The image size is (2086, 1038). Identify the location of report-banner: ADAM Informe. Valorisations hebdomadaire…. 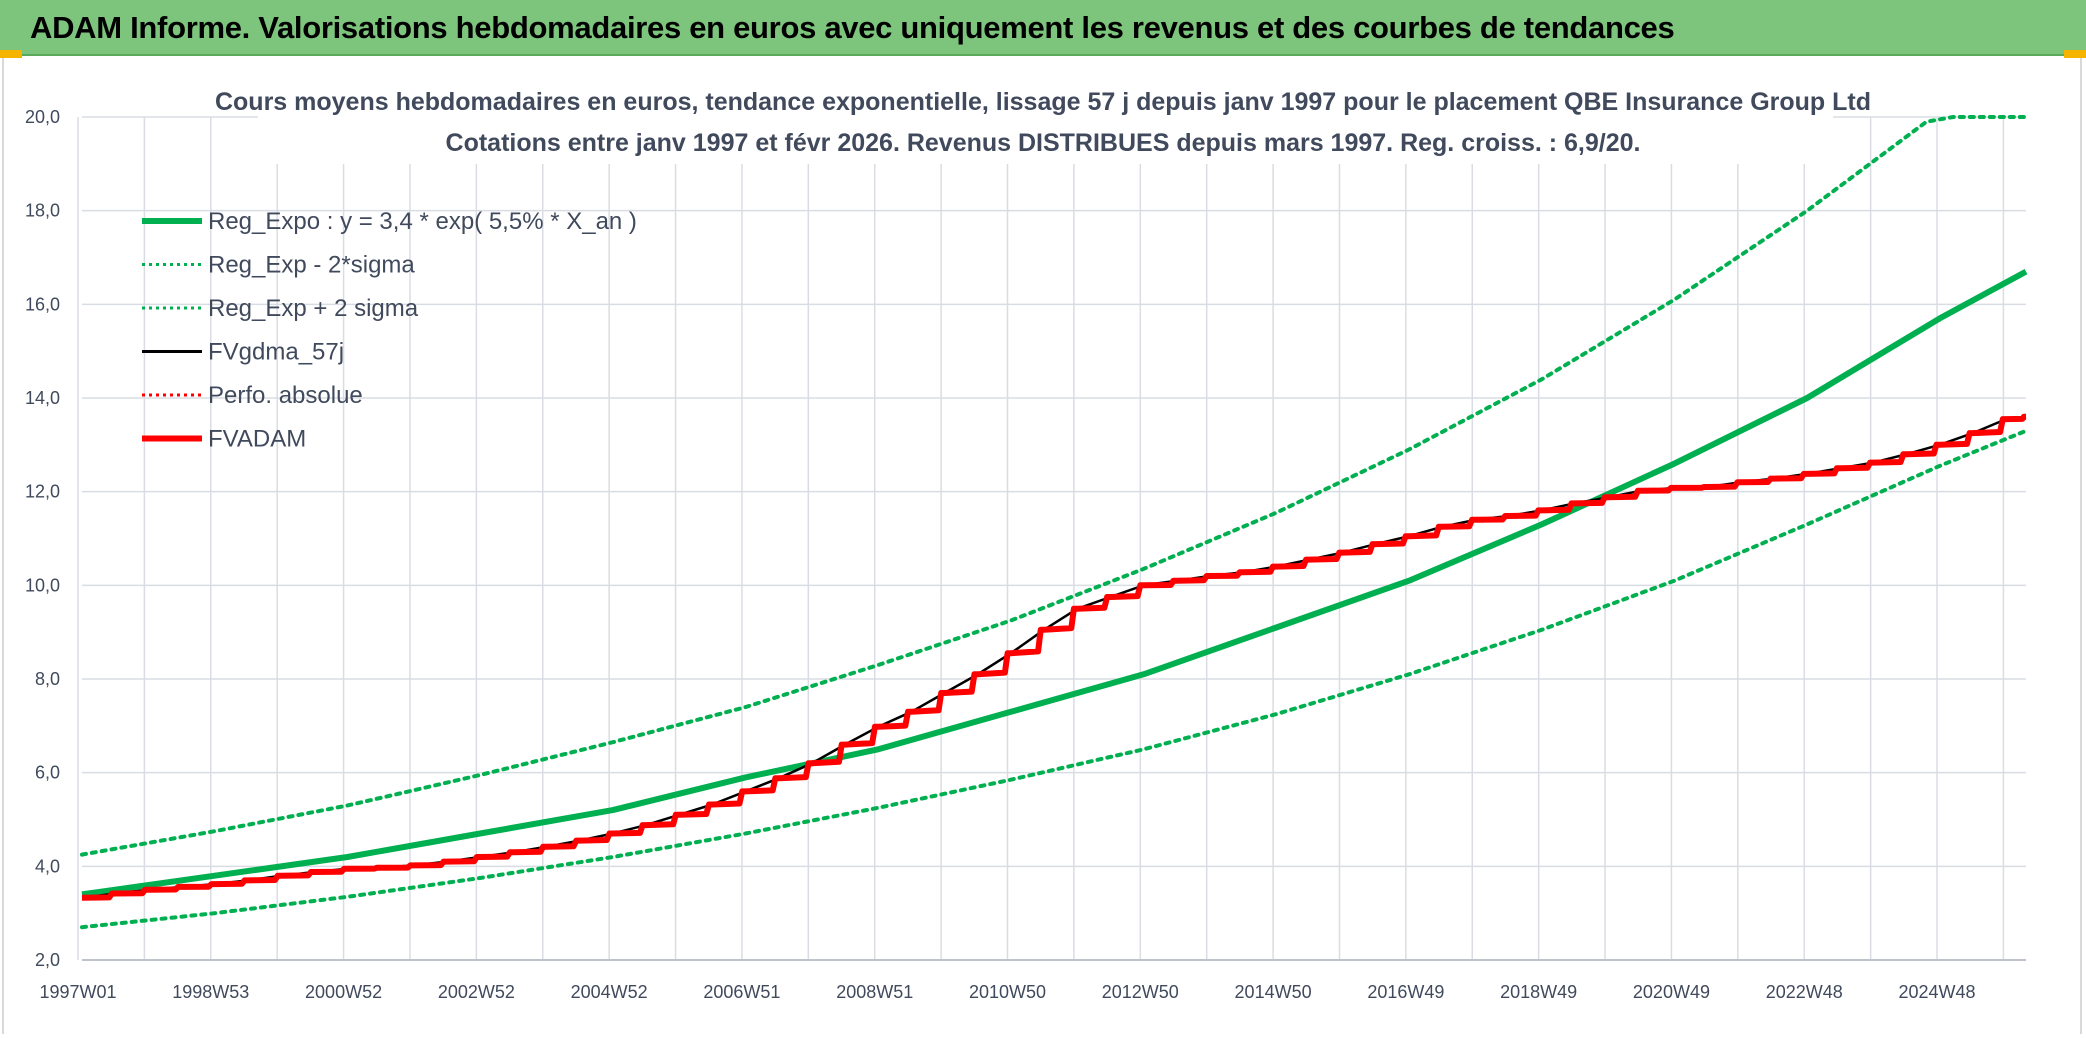
(1043, 28).